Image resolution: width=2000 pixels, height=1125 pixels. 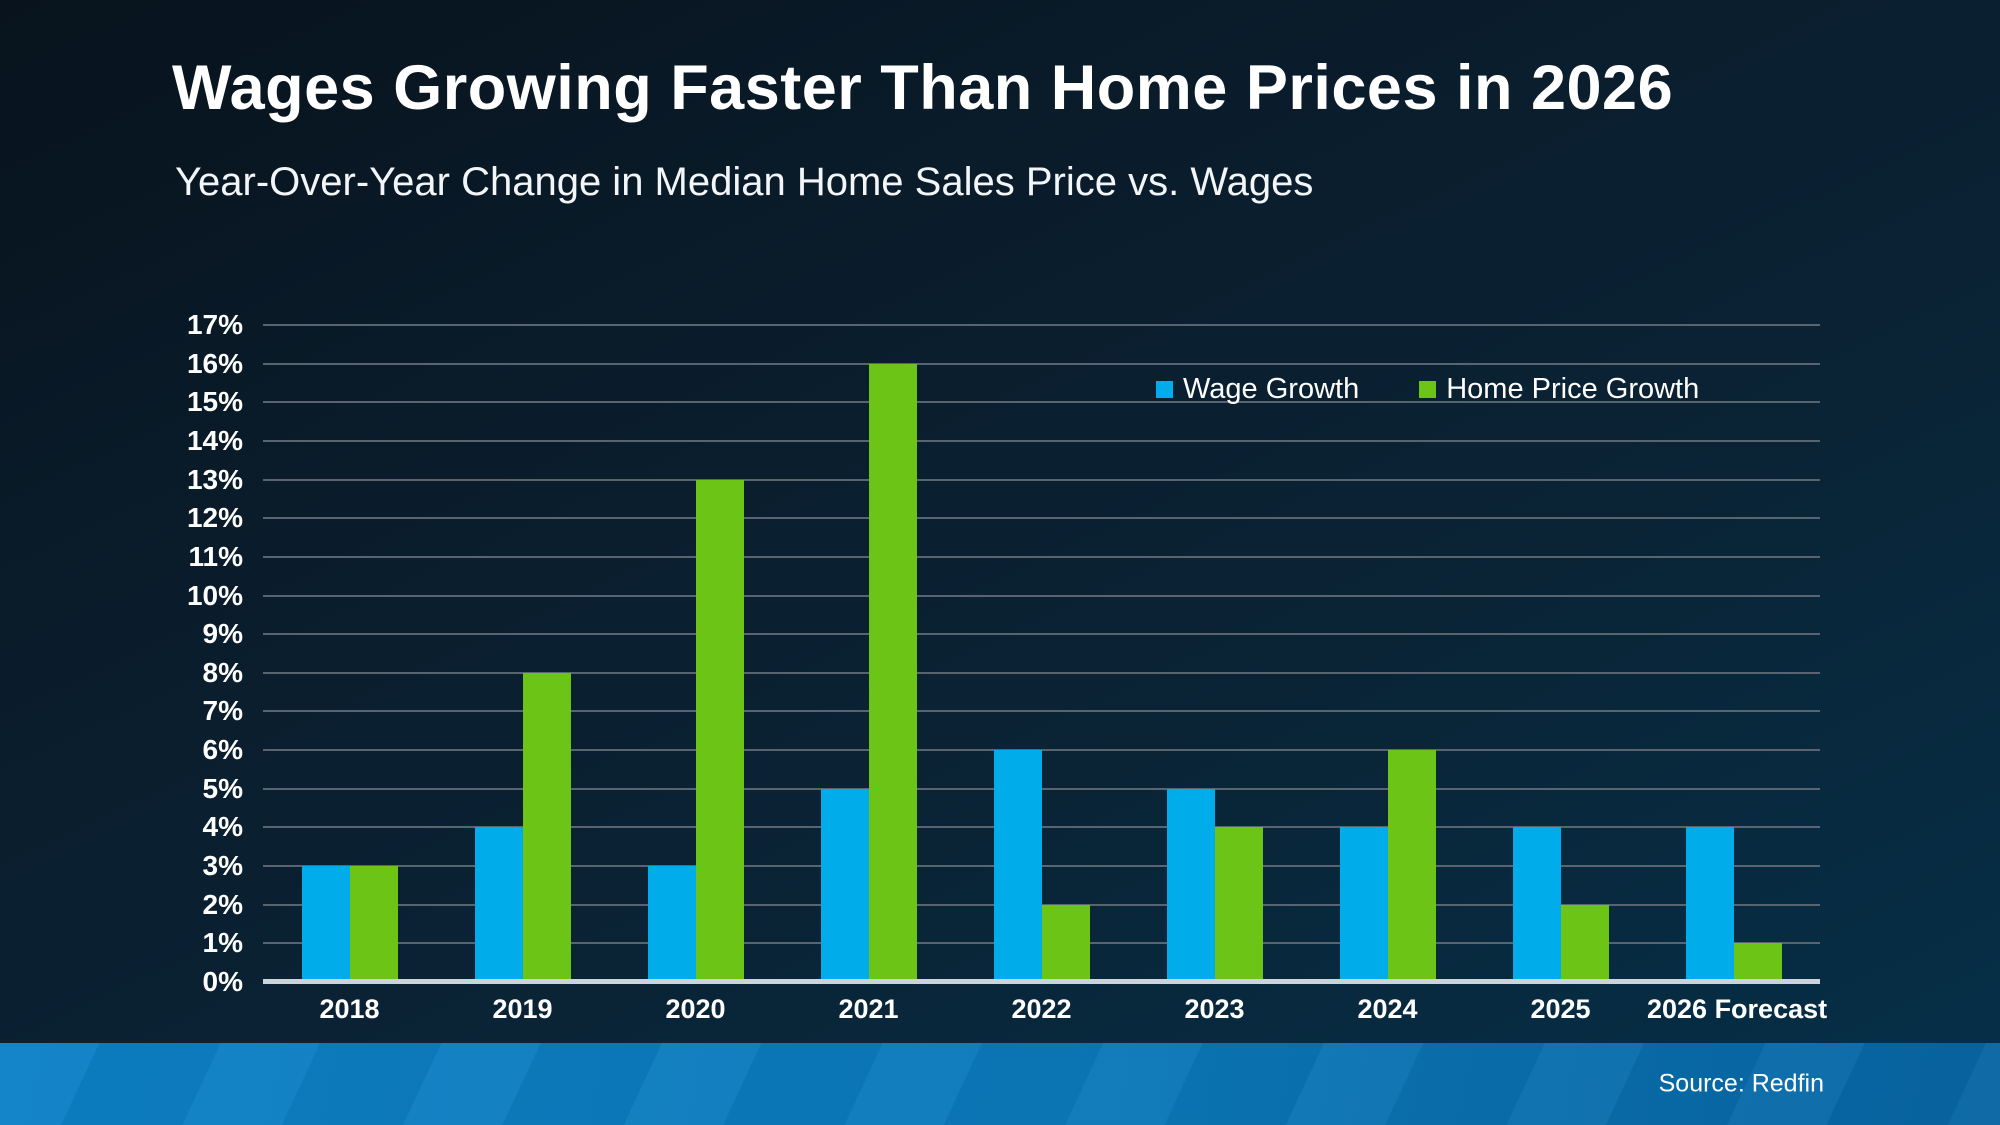 What do you see at coordinates (1041, 518) in the screenshot?
I see `gridline-12pct` at bounding box center [1041, 518].